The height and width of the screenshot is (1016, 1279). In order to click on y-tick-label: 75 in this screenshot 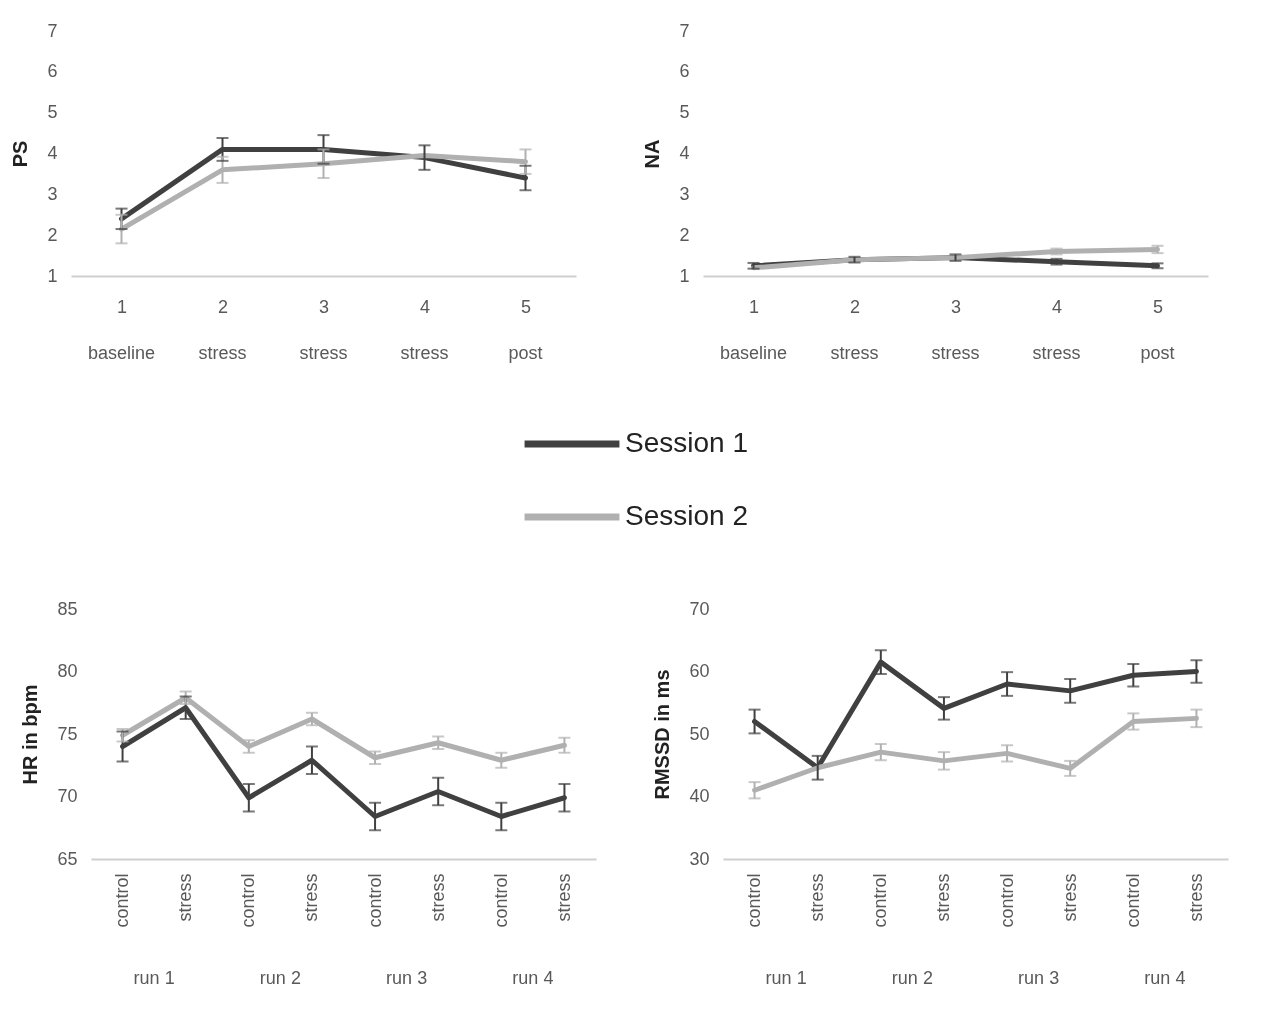, I will do `click(67, 733)`.